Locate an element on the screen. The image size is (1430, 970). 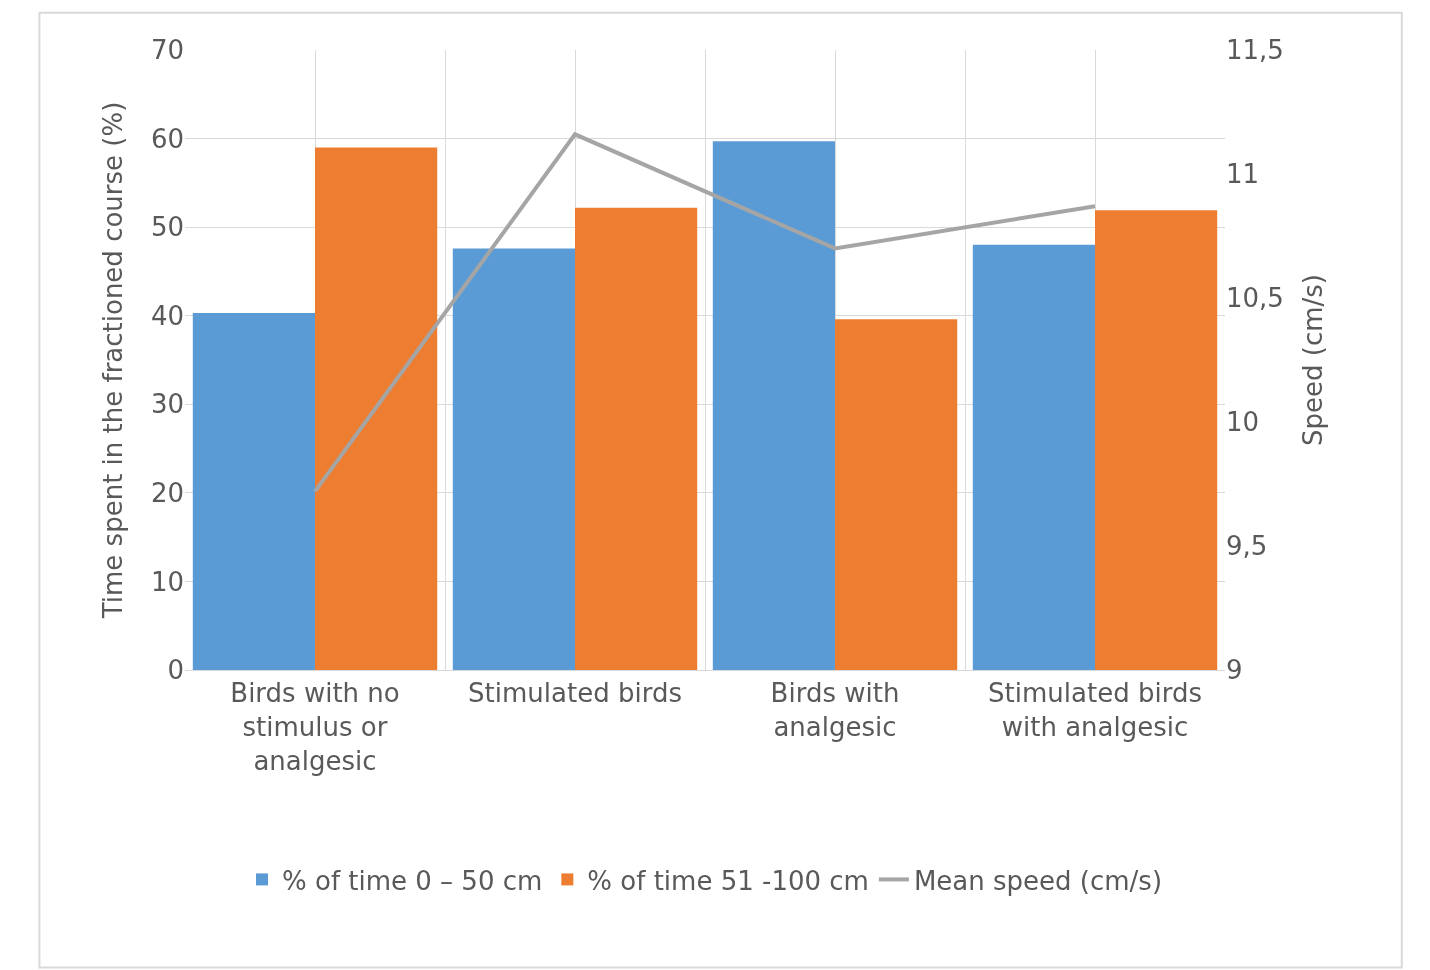
y2-tick-label: 10,5 is located at coordinates (1255, 298).